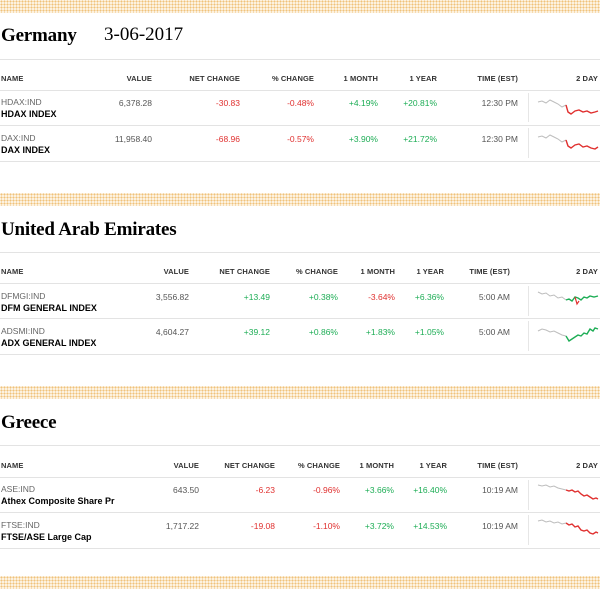 The image size is (600, 589). What do you see at coordinates (326, 490) in the screenshot?
I see `row-pct-change: -0.96%` at bounding box center [326, 490].